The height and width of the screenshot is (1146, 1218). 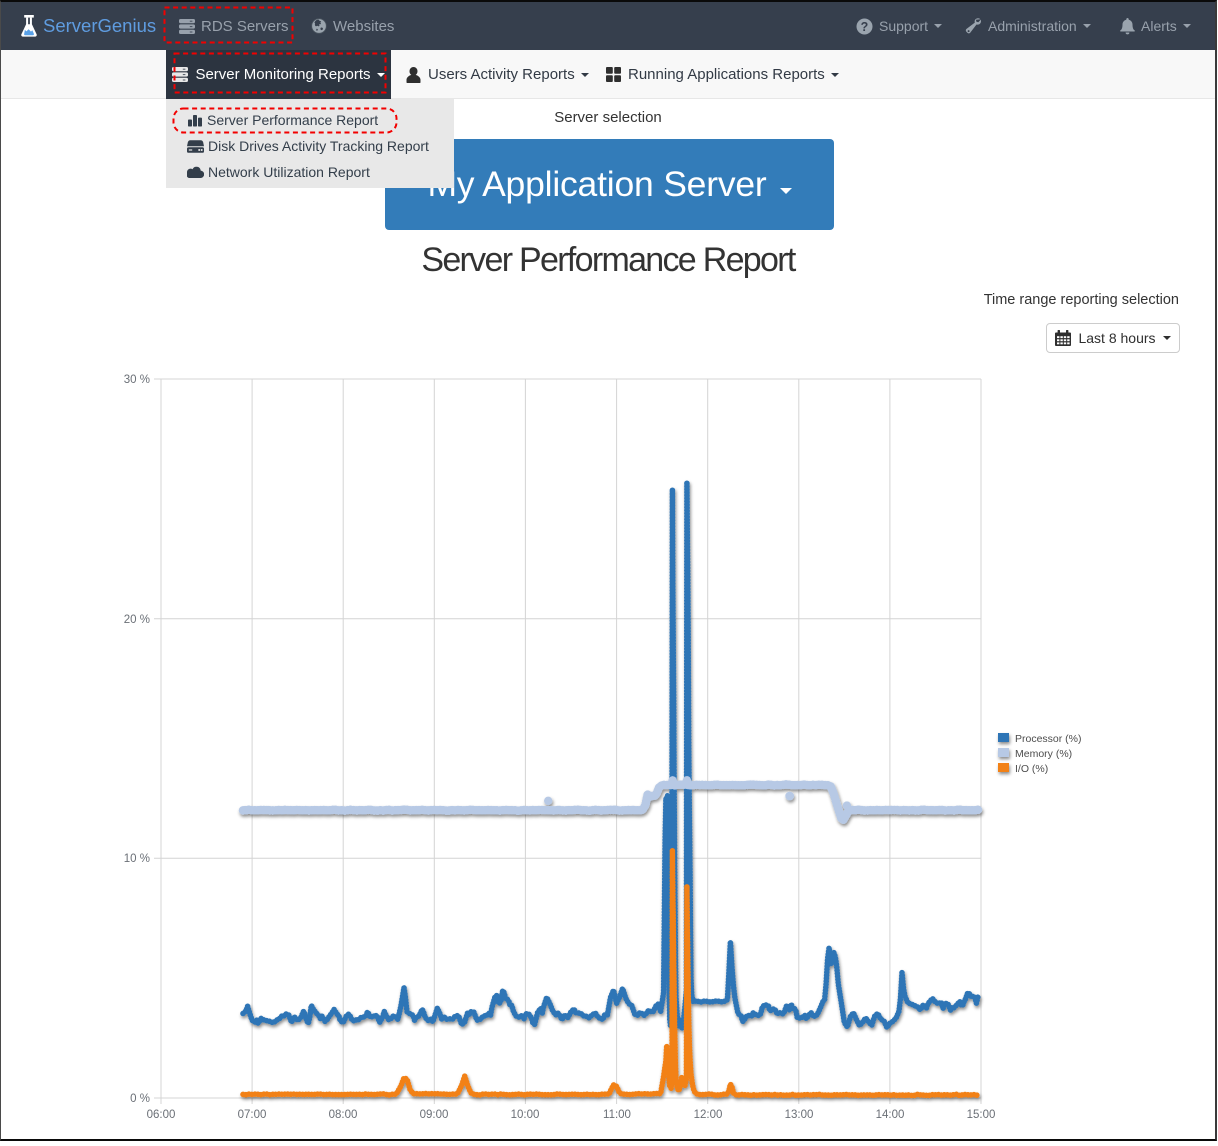 I want to click on svg-text: 11:00, so click(x=617, y=1115).